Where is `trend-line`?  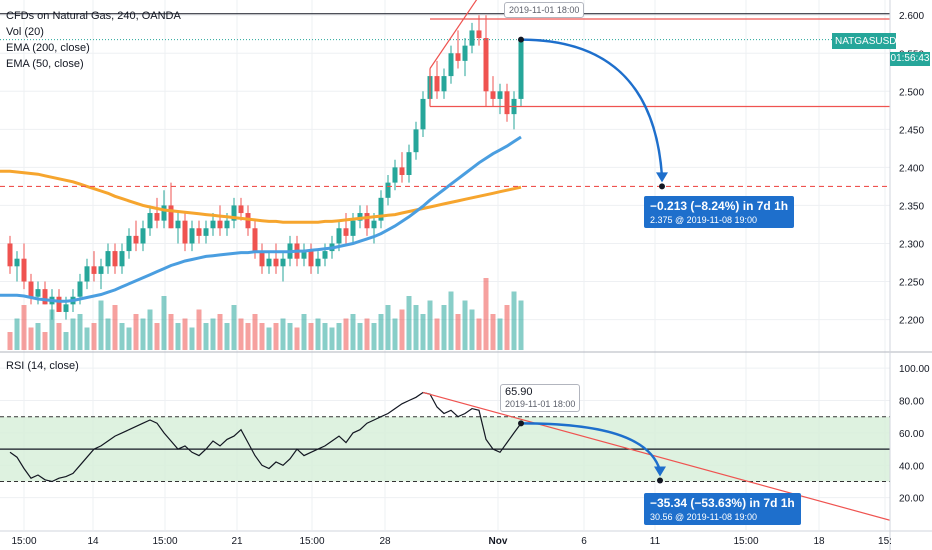
trend-line is located at coordinates (453, 34).